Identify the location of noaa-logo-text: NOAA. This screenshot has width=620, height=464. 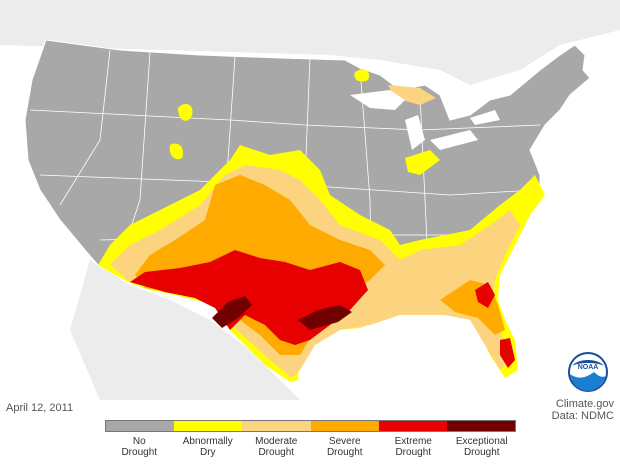
(588, 367).